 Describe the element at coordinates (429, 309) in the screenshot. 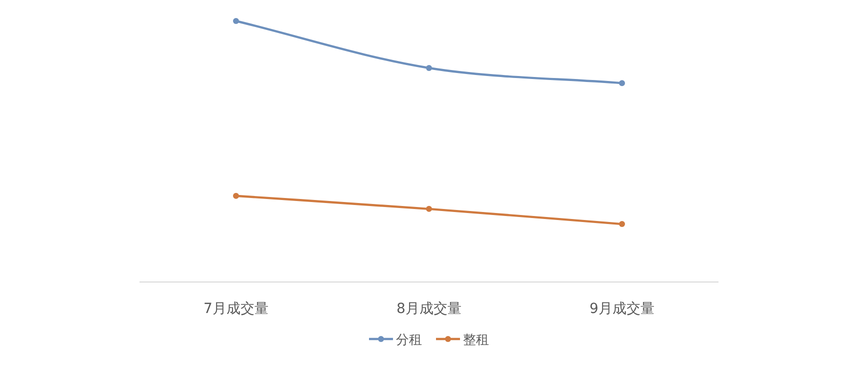

I see `x-tick-label: 8月成交量` at that location.